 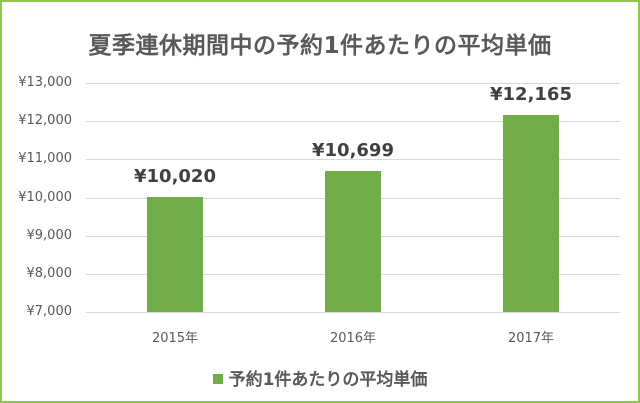 What do you see at coordinates (49, 235) in the screenshot?
I see `y-tick-label: ¥9,000` at bounding box center [49, 235].